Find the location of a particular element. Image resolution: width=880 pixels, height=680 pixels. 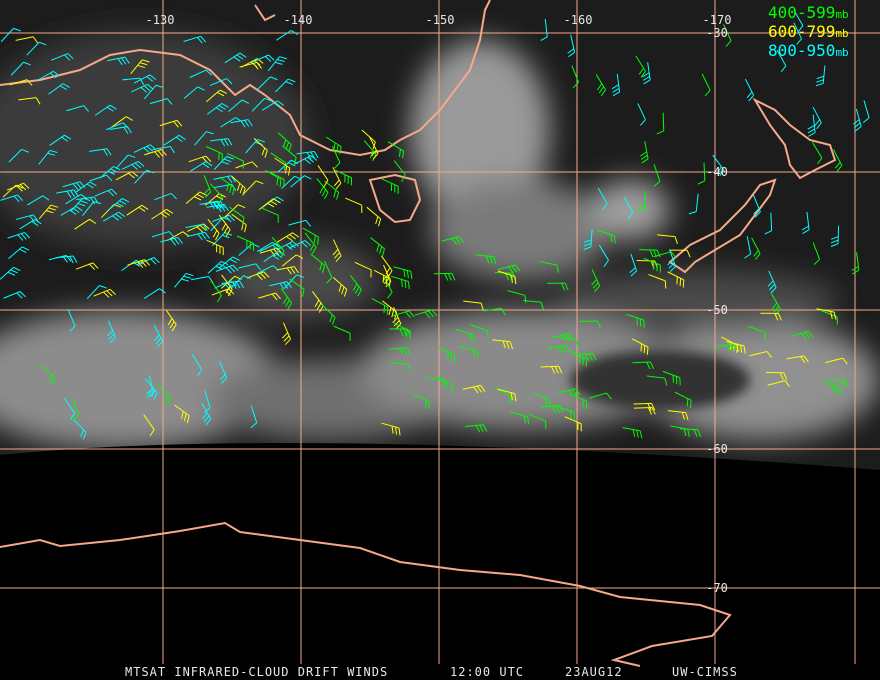

longitude-label: -170 is located at coordinates (717, 20).